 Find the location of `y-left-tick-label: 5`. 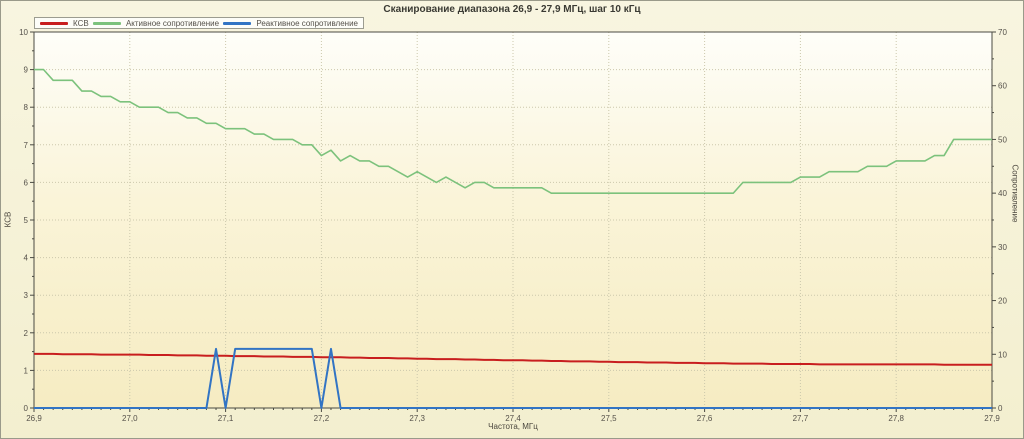

y-left-tick-label: 5 is located at coordinates (26, 220).